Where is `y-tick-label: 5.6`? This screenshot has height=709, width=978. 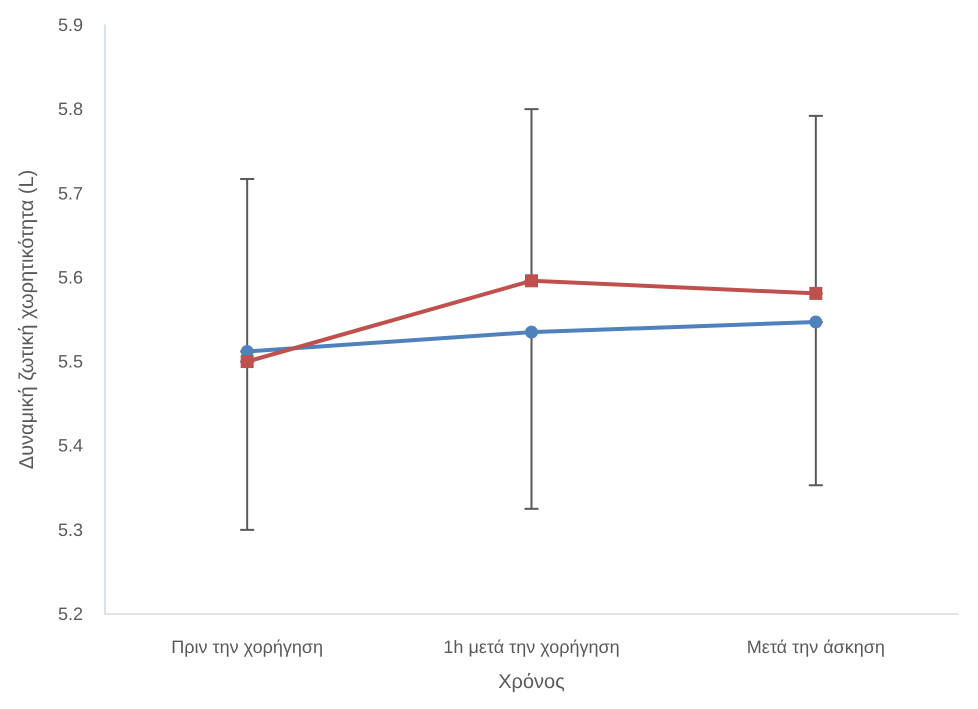
y-tick-label: 5.6 is located at coordinates (70, 277).